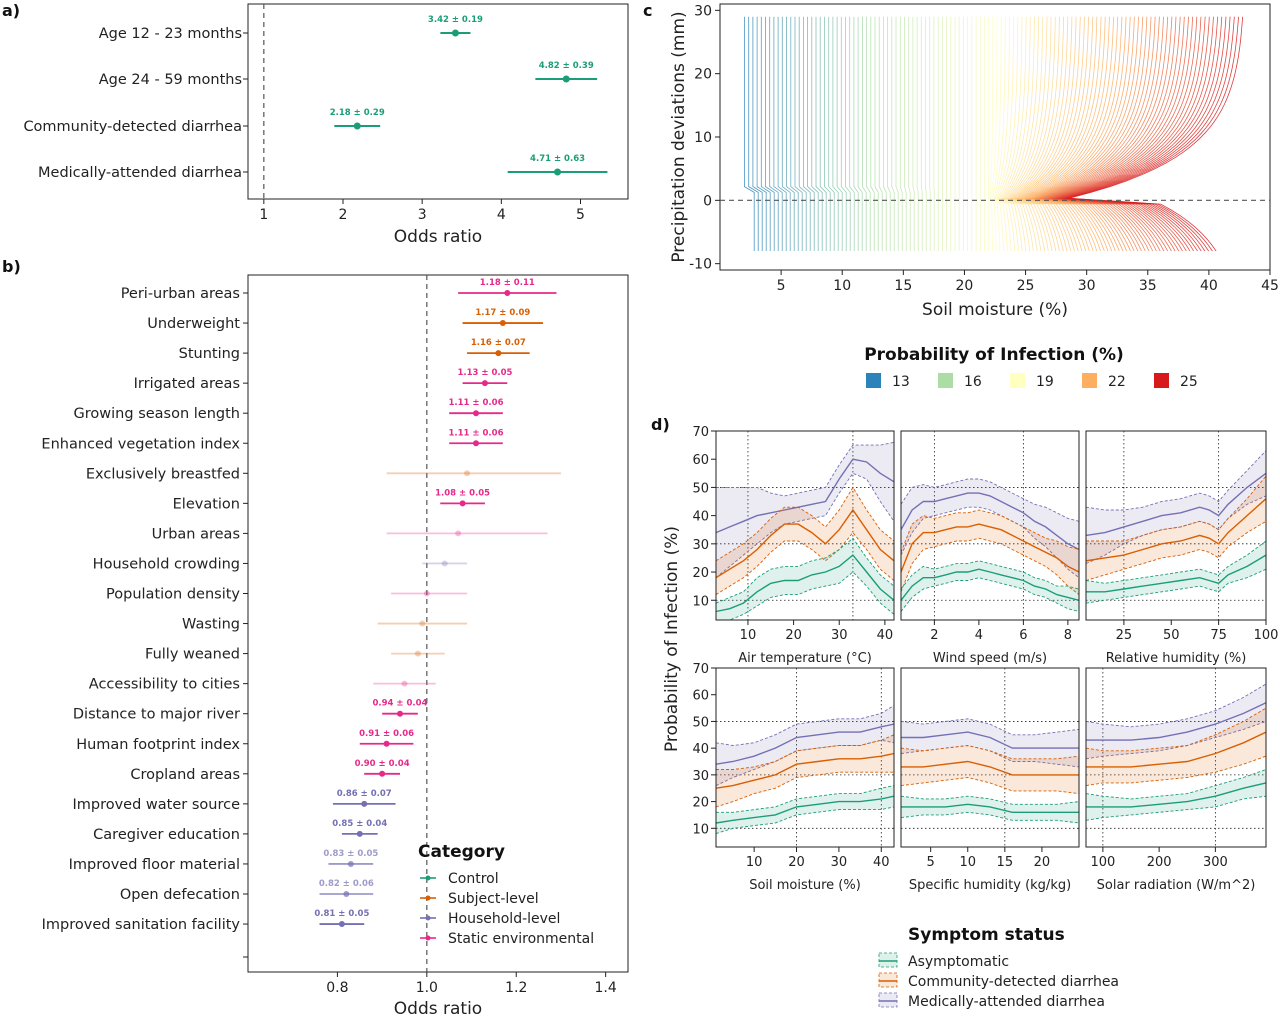 The image size is (1280, 1017). I want to click on panel-b-legend-label: Control, so click(473, 879).